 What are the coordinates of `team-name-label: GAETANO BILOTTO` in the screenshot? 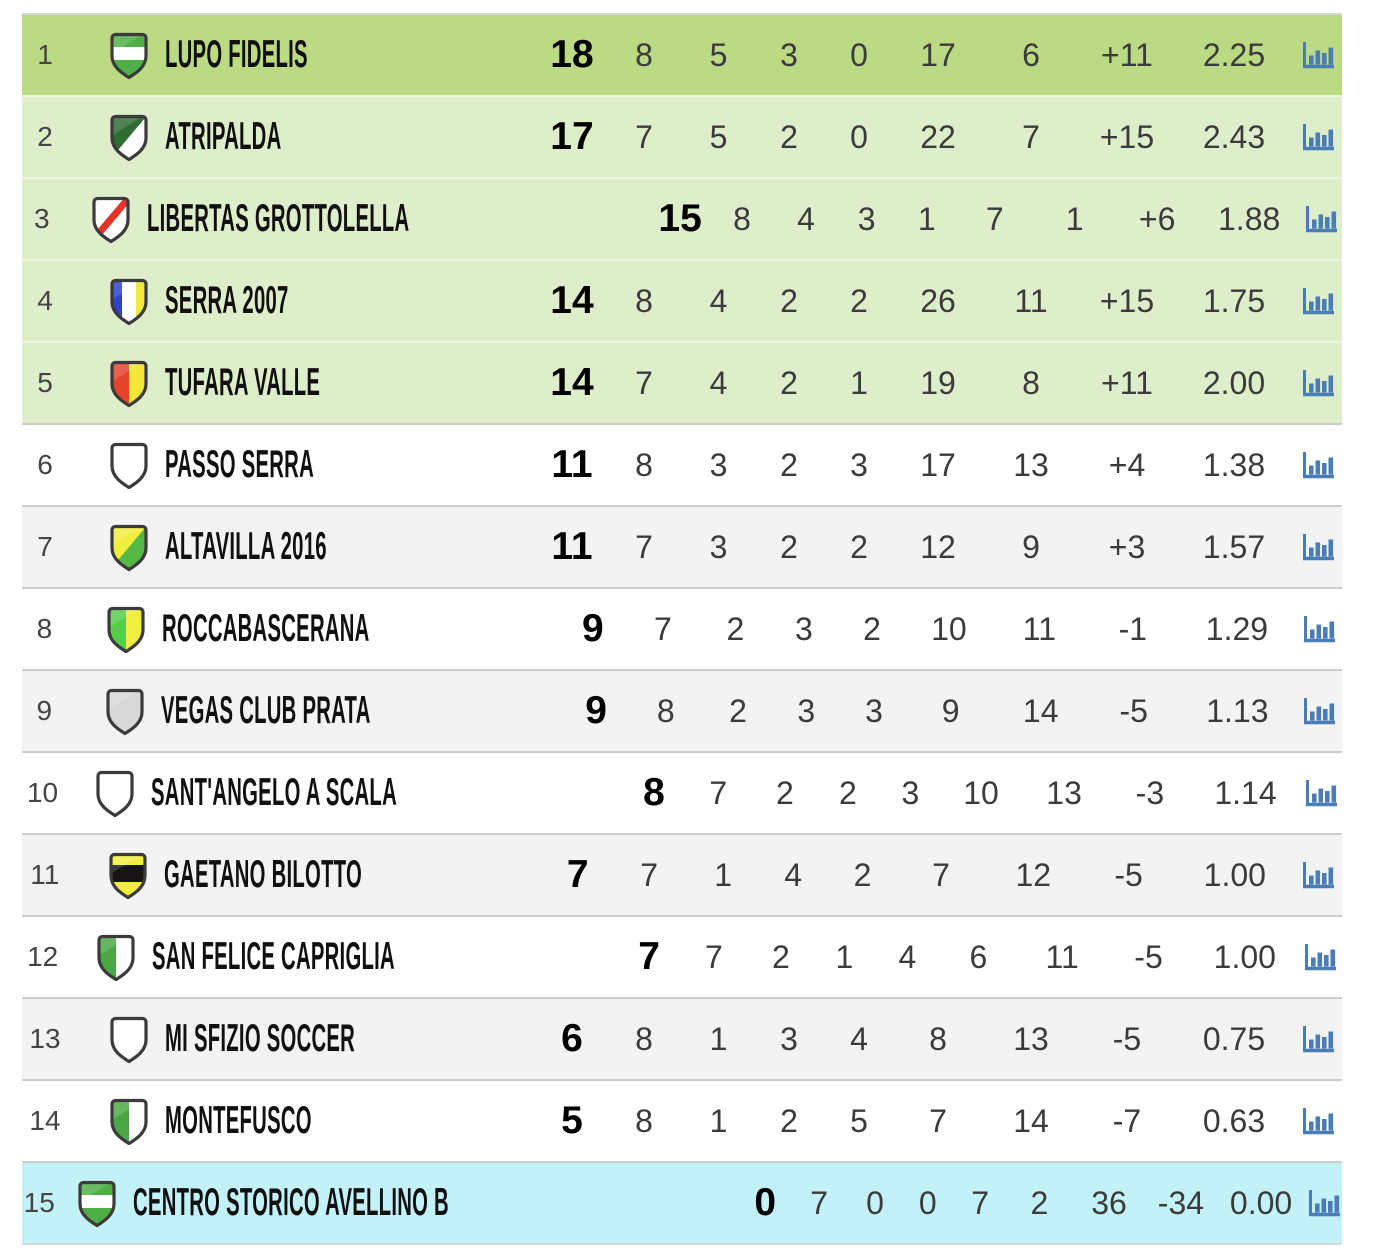 It's located at (263, 874).